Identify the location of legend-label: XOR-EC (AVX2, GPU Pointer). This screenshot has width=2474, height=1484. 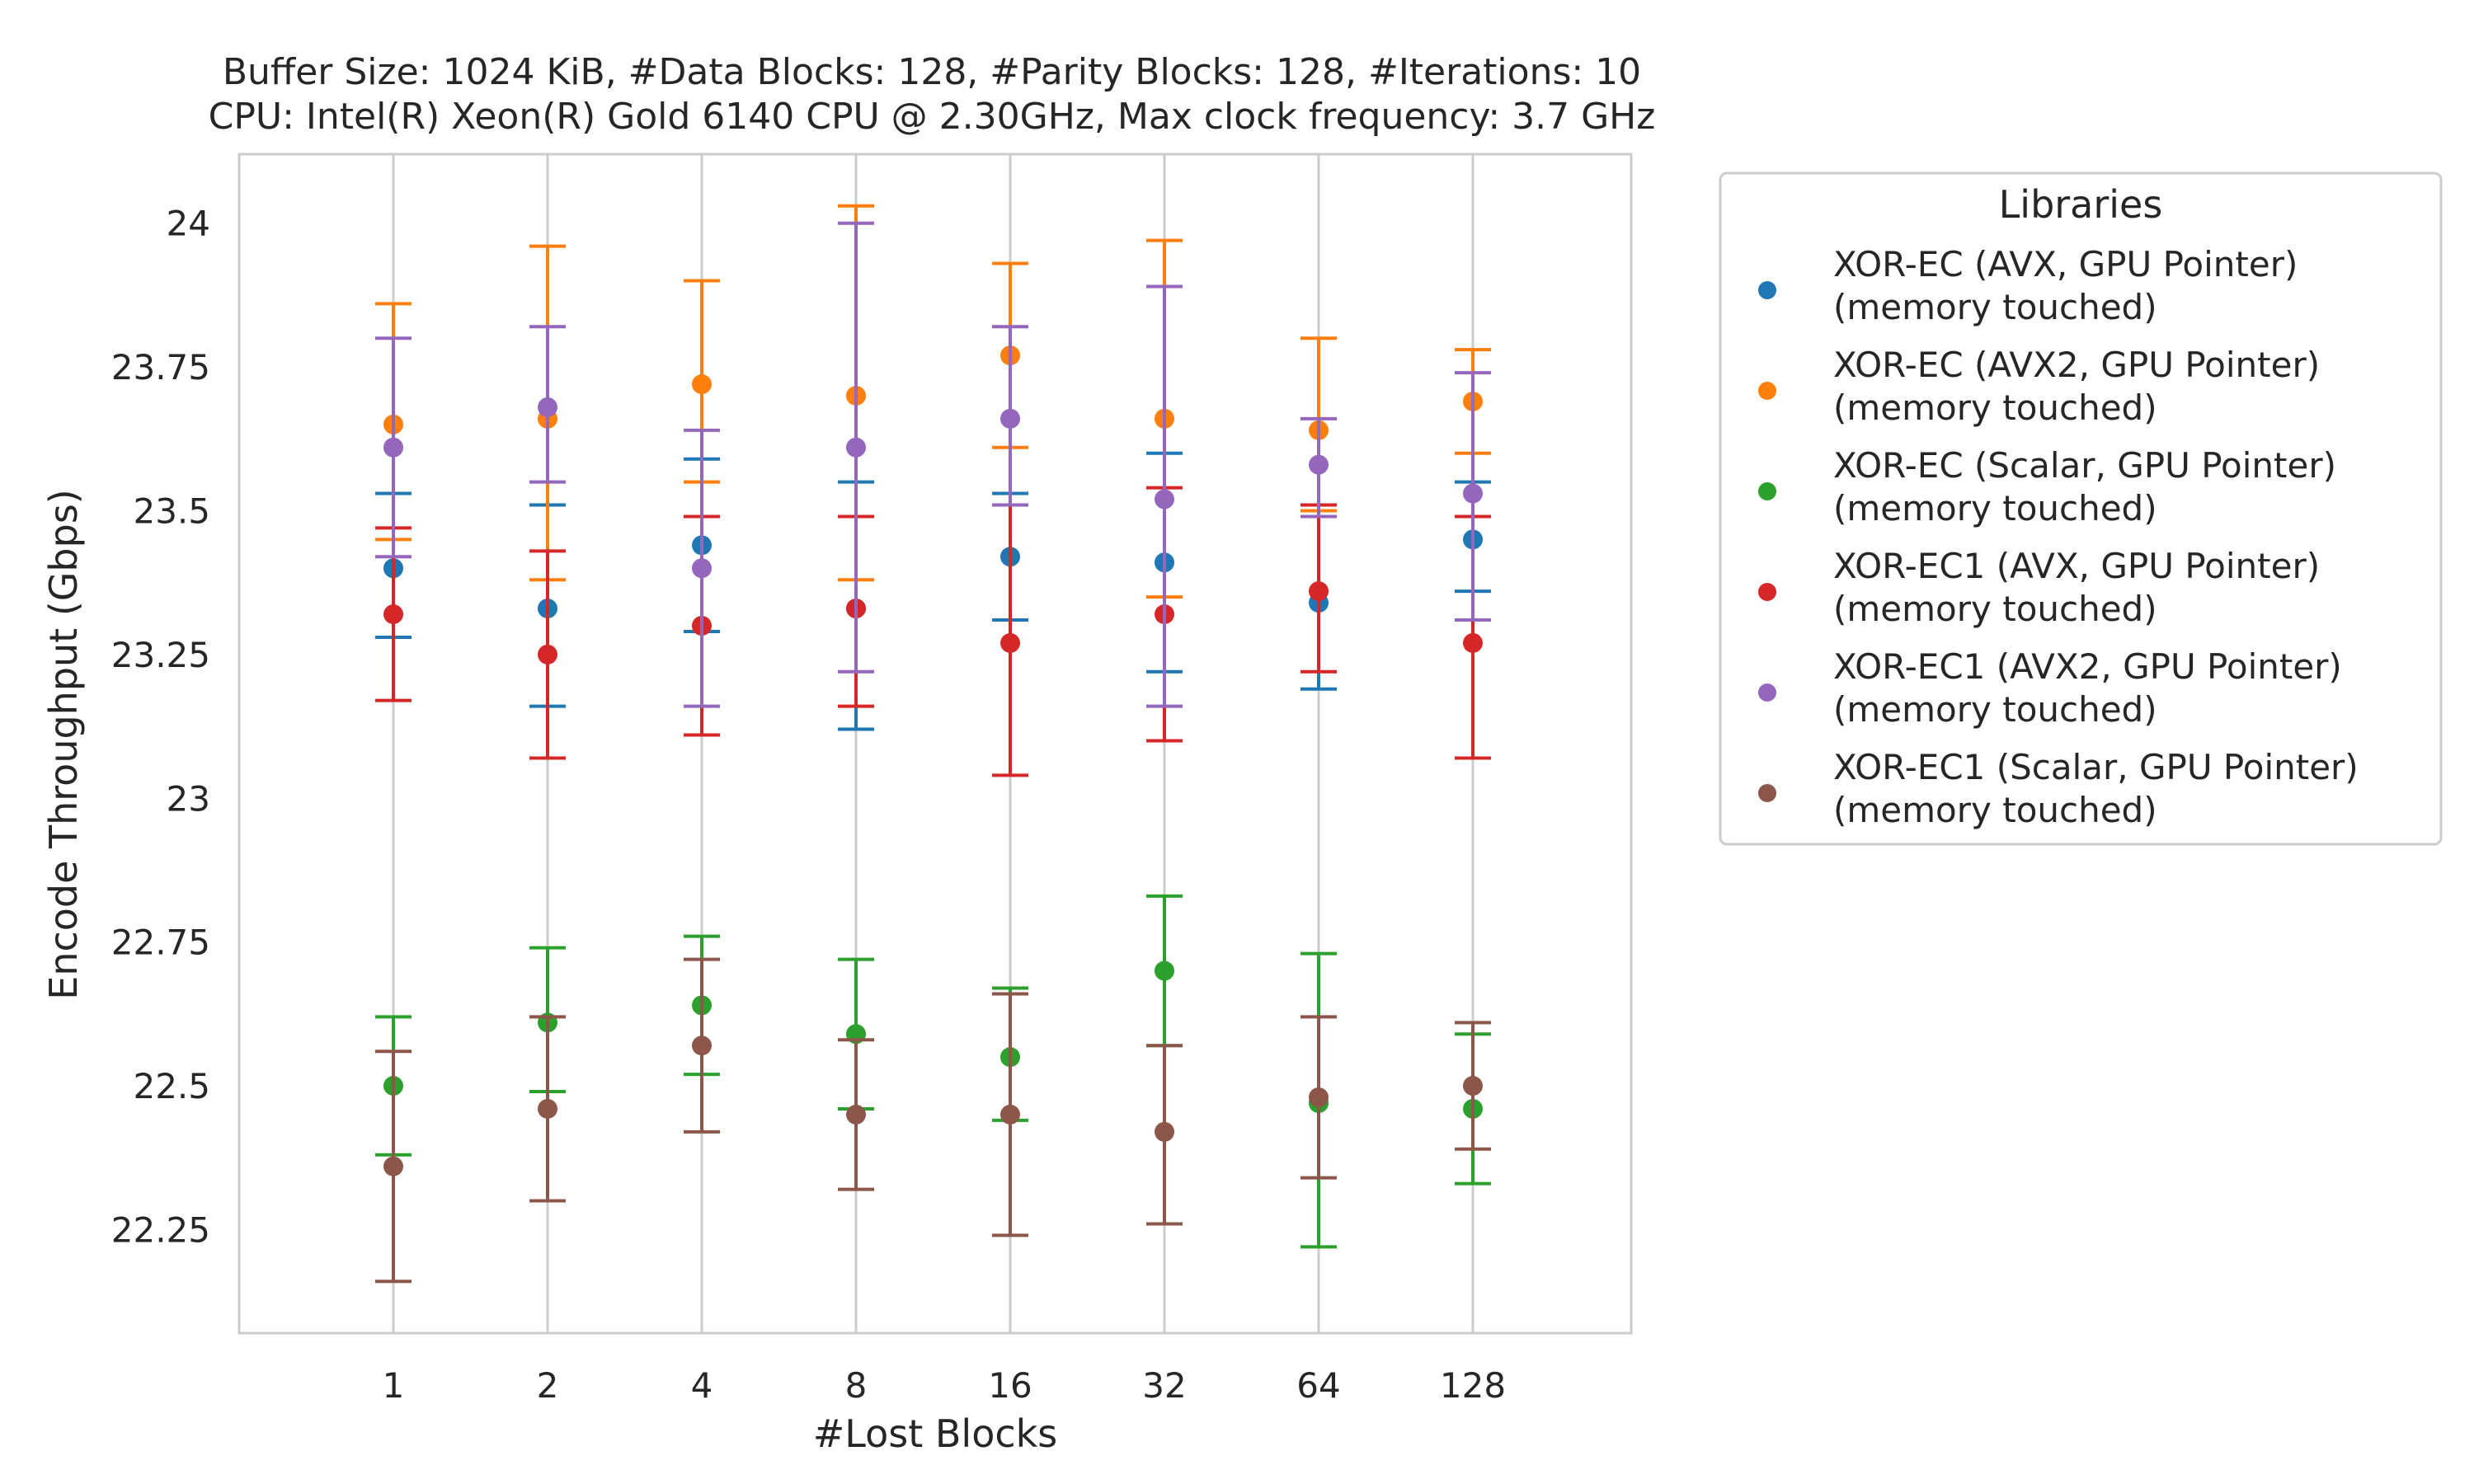
(2076, 365).